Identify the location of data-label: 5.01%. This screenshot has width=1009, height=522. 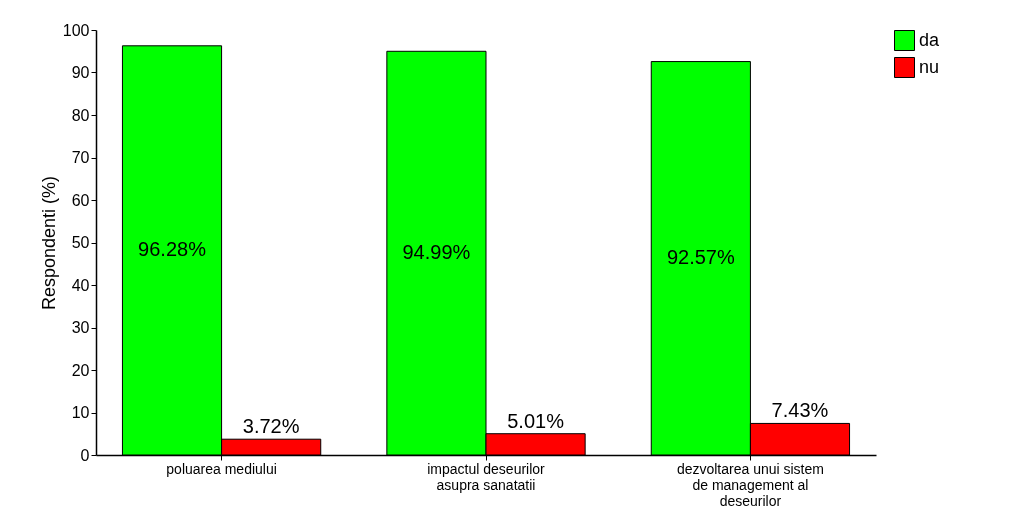
(536, 420).